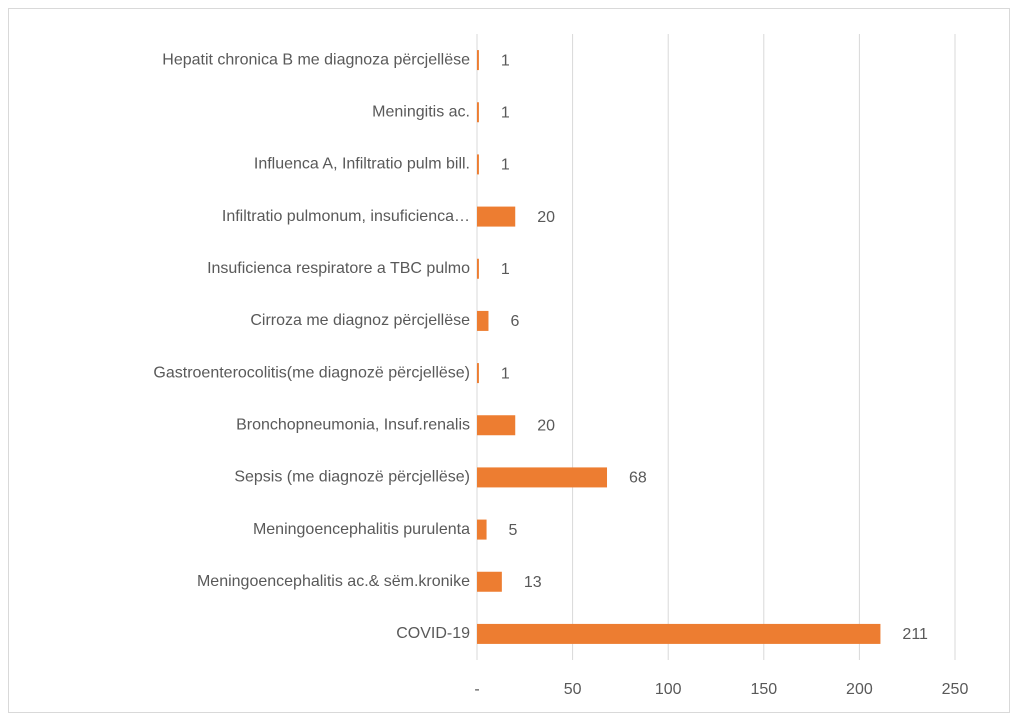  I want to click on x-tick-label: -, so click(476, 689).